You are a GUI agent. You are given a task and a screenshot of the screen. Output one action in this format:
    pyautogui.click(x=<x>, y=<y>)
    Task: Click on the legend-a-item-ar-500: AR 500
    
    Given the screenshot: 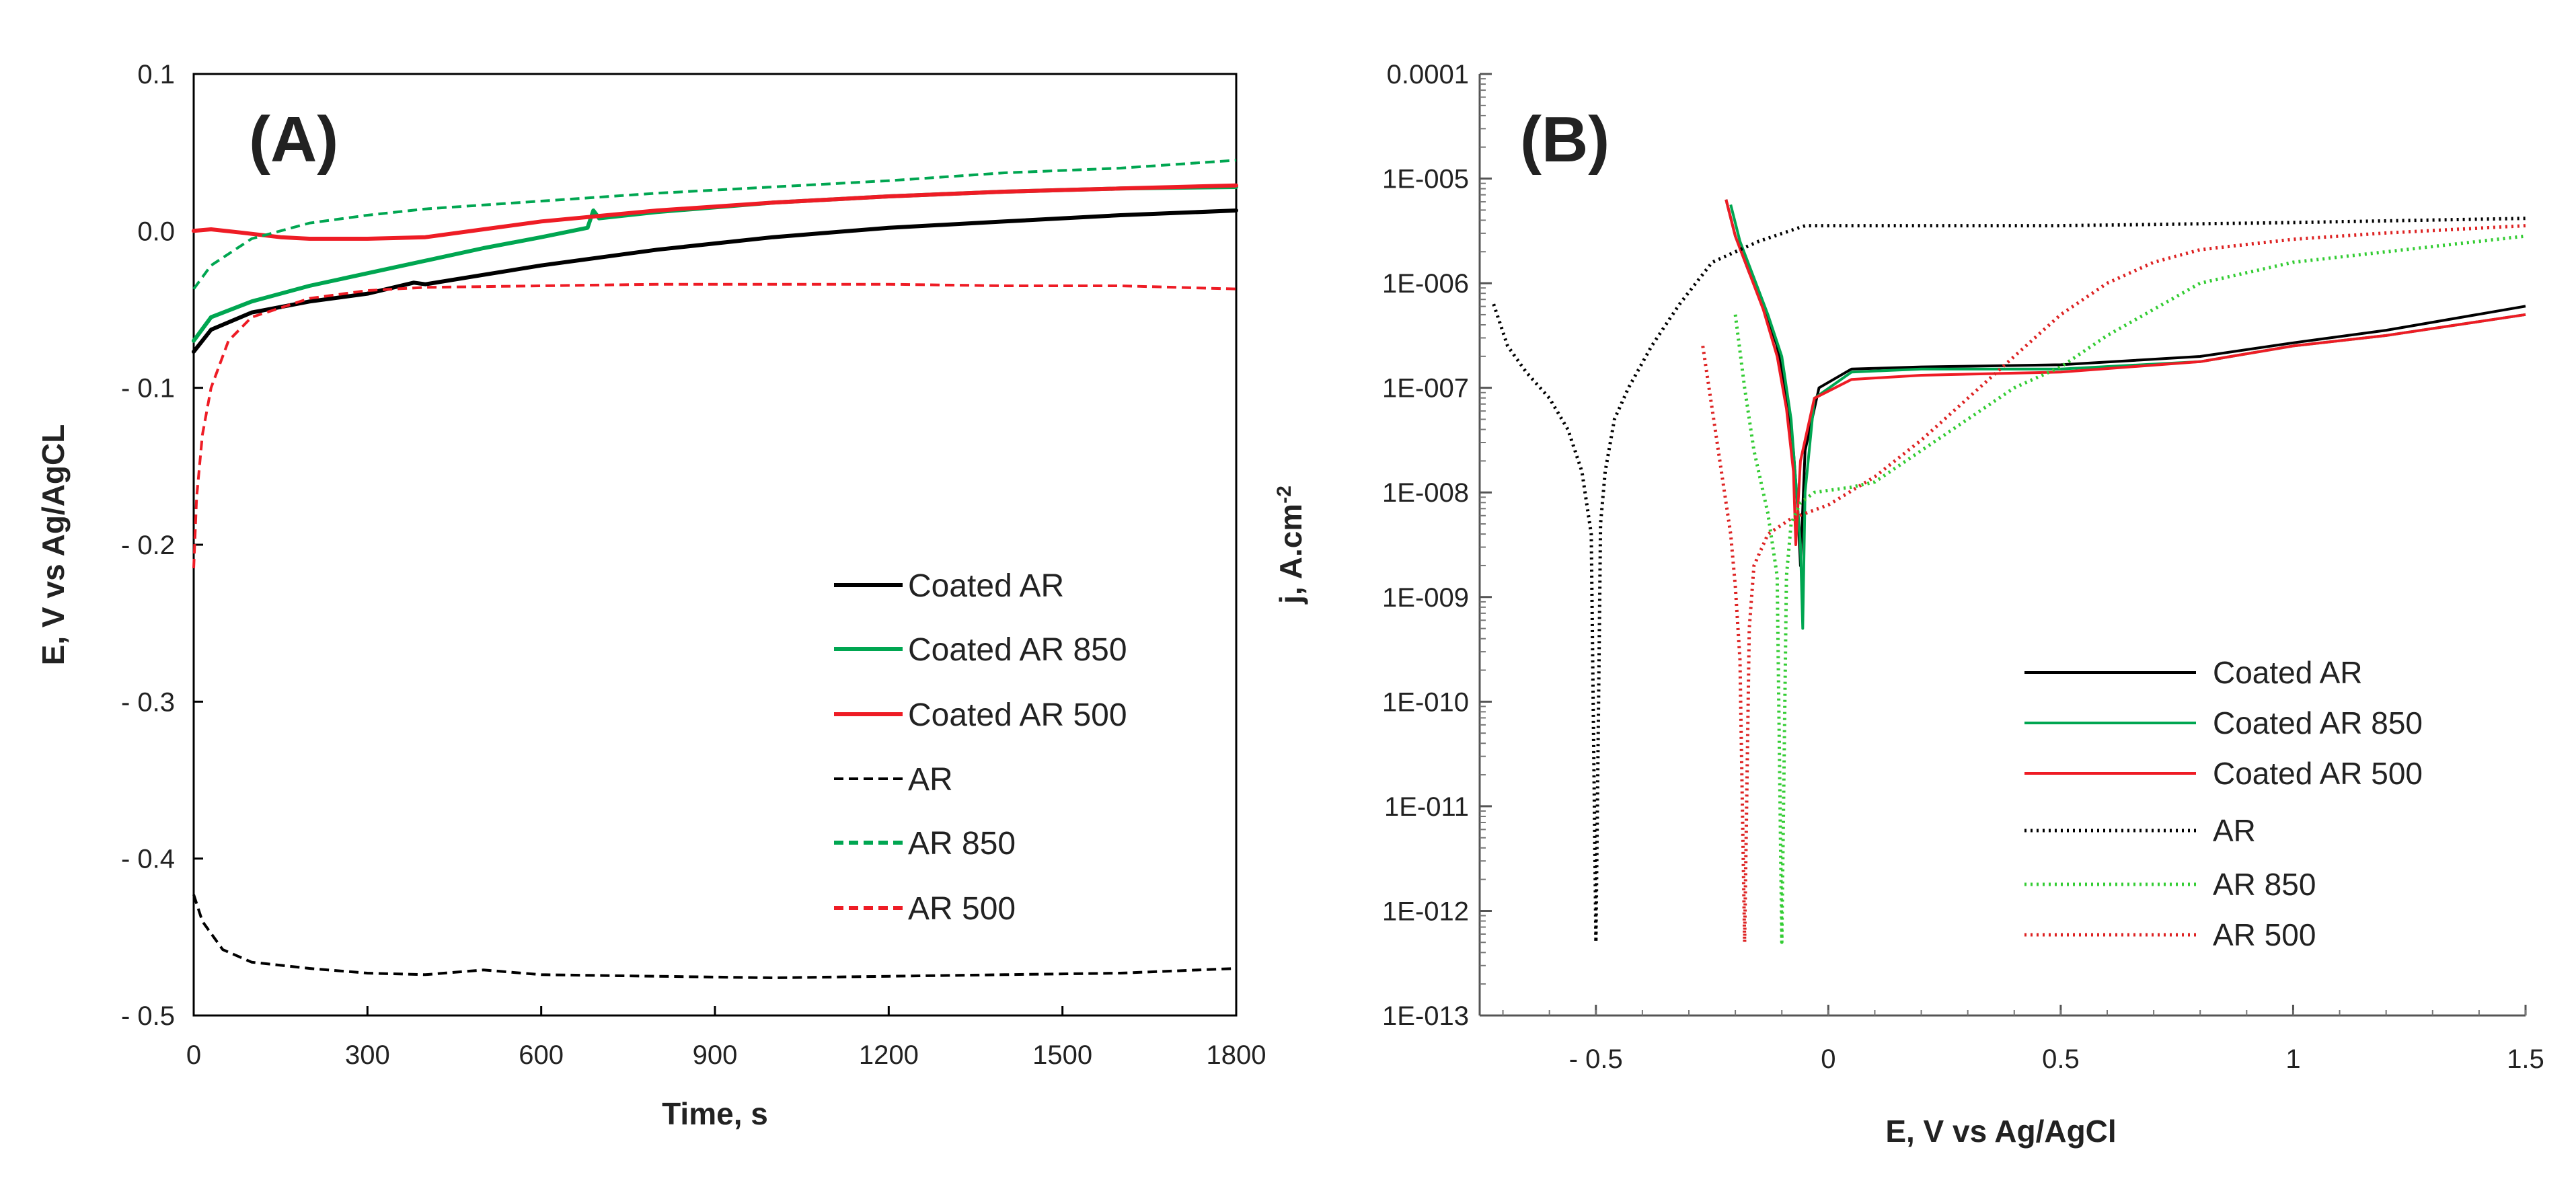 What is the action you would take?
    pyautogui.click(x=925, y=909)
    